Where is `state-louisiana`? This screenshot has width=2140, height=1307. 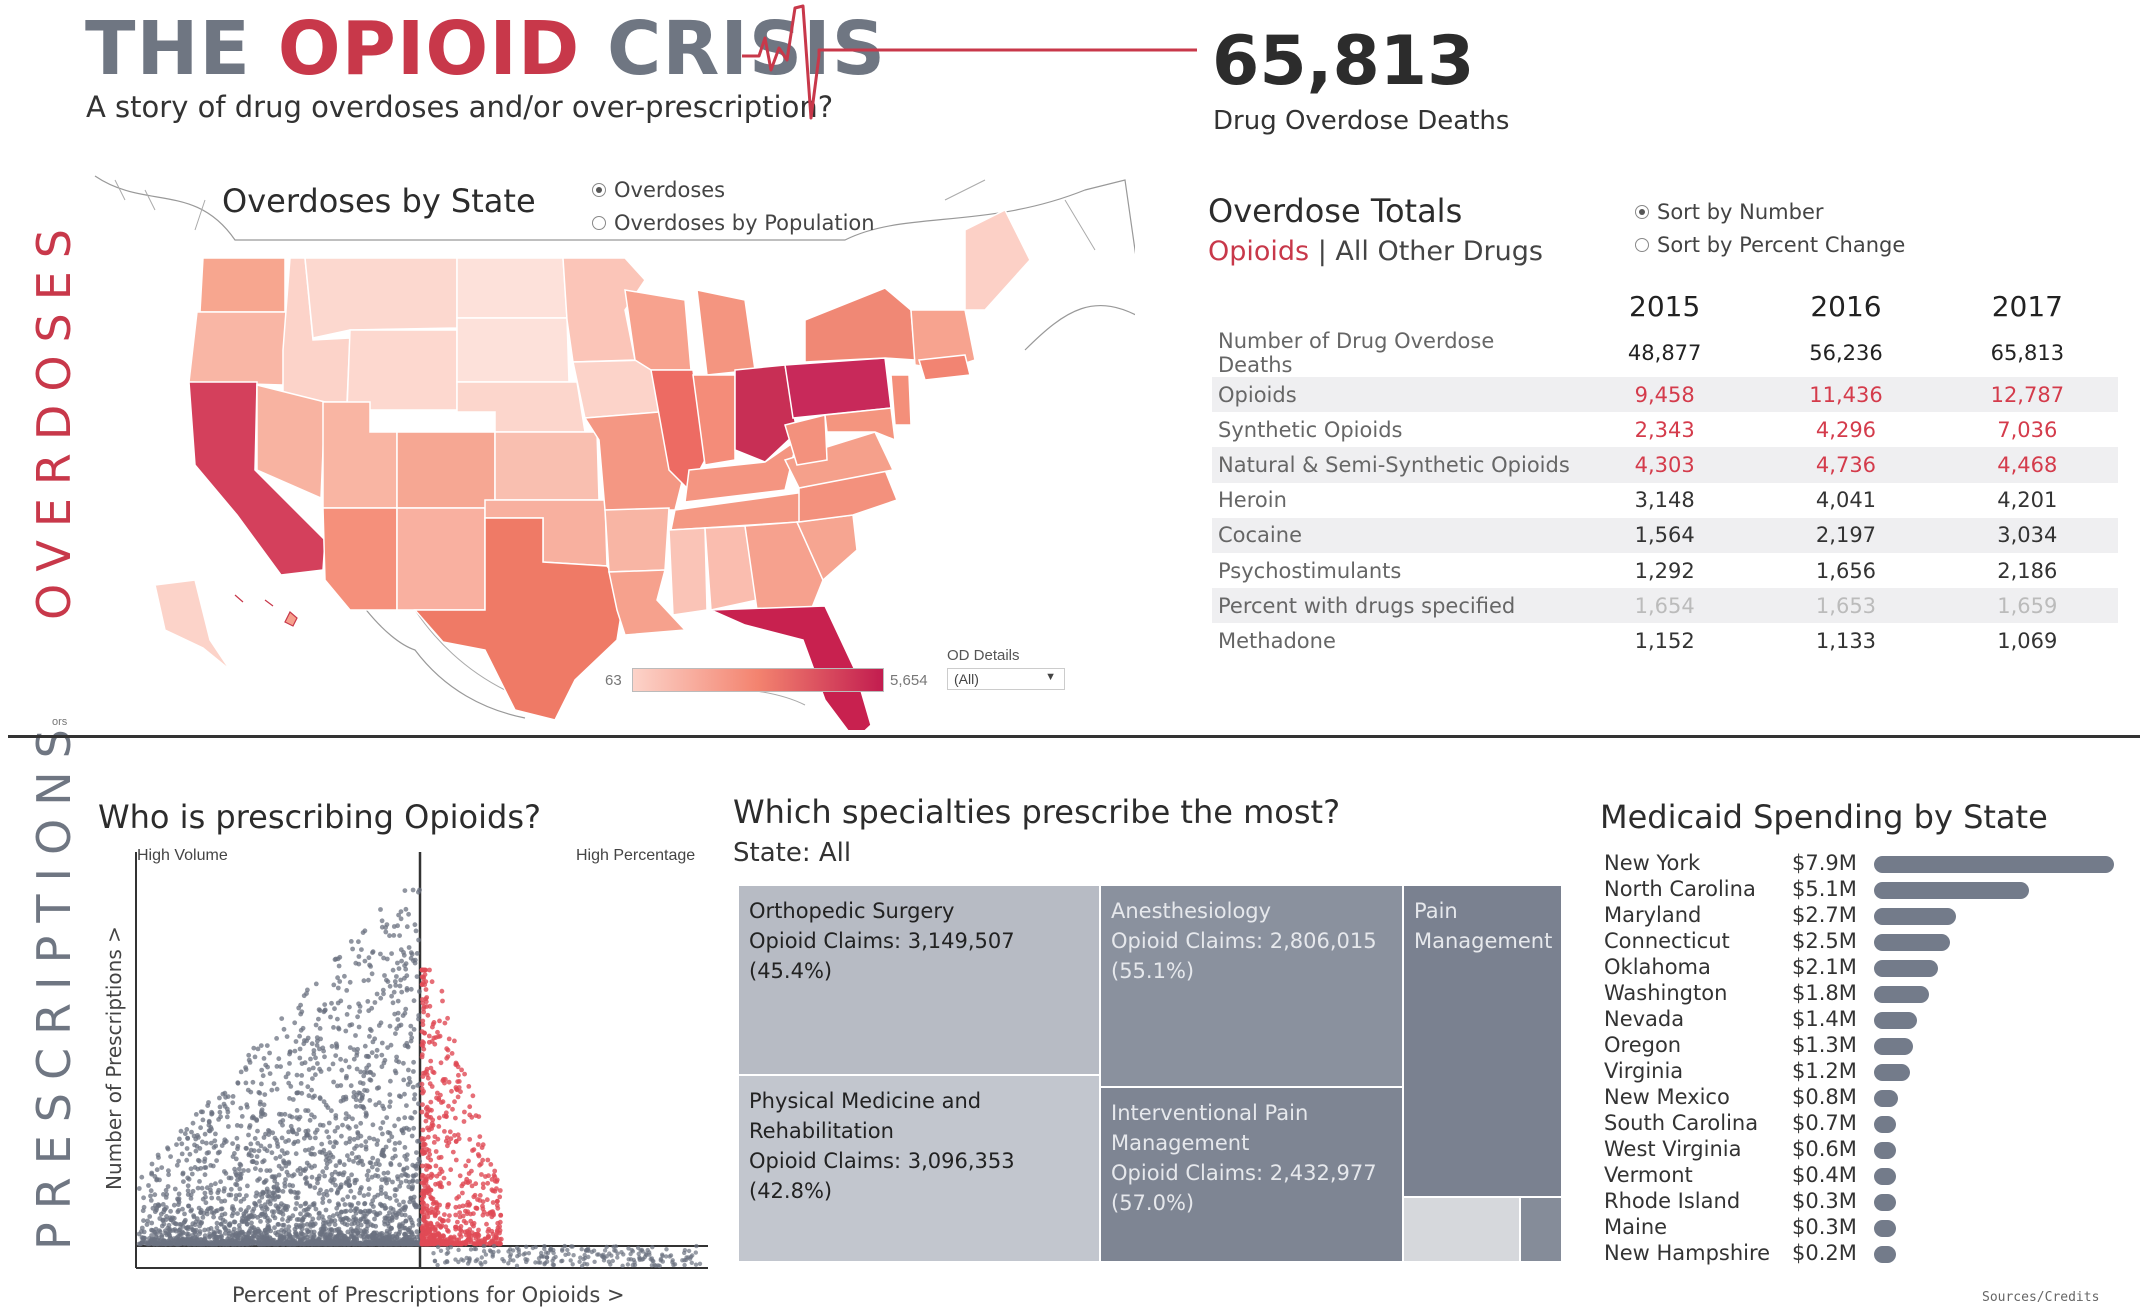 state-louisiana is located at coordinates (647, 602).